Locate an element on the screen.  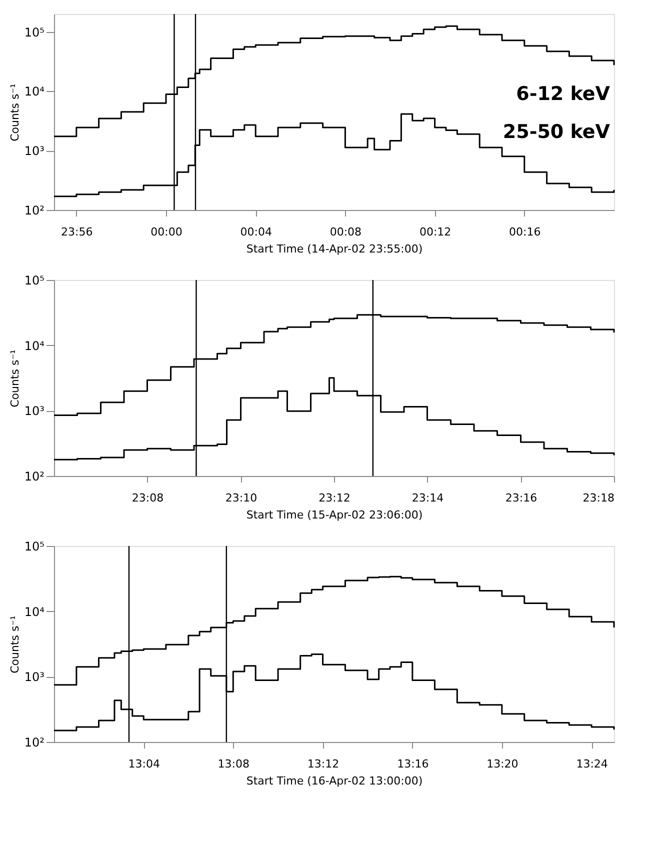
x-tick-label: 13:16 is located at coordinates (413, 764).